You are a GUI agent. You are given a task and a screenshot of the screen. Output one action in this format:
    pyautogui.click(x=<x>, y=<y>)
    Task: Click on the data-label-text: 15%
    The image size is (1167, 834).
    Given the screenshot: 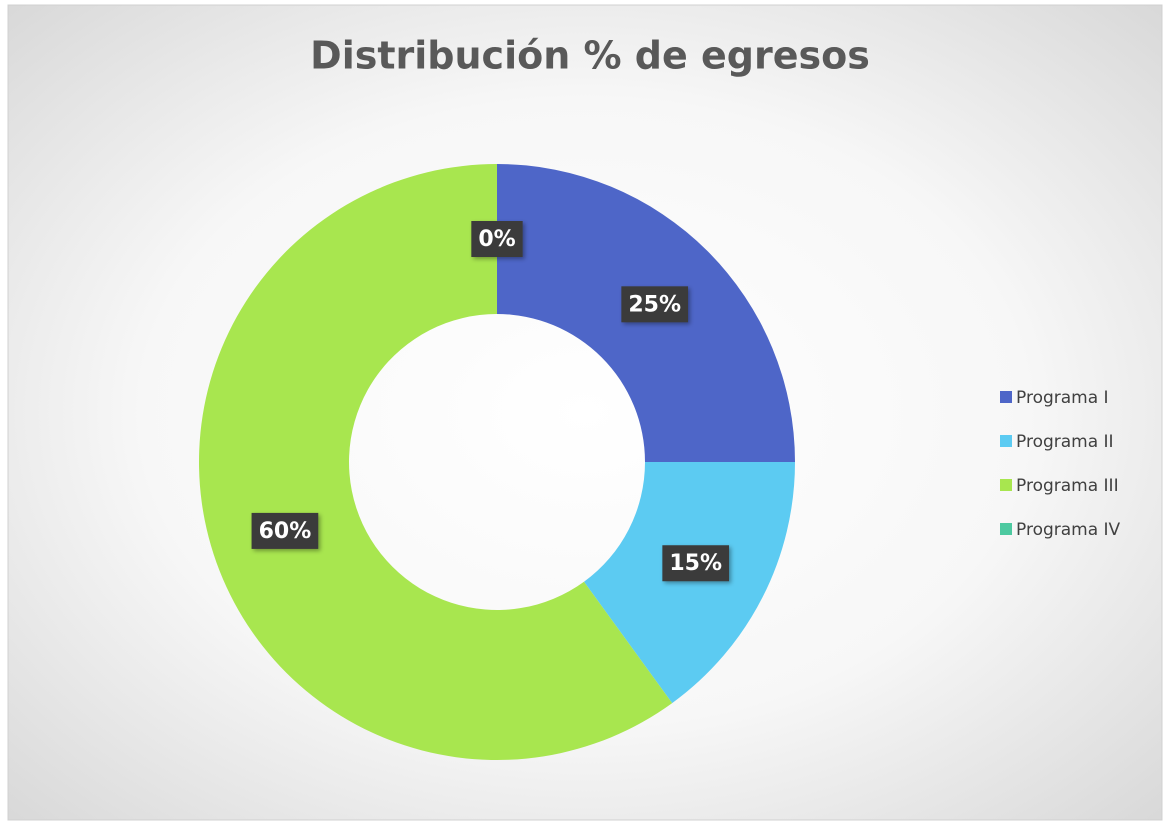 What is the action you would take?
    pyautogui.click(x=695, y=563)
    